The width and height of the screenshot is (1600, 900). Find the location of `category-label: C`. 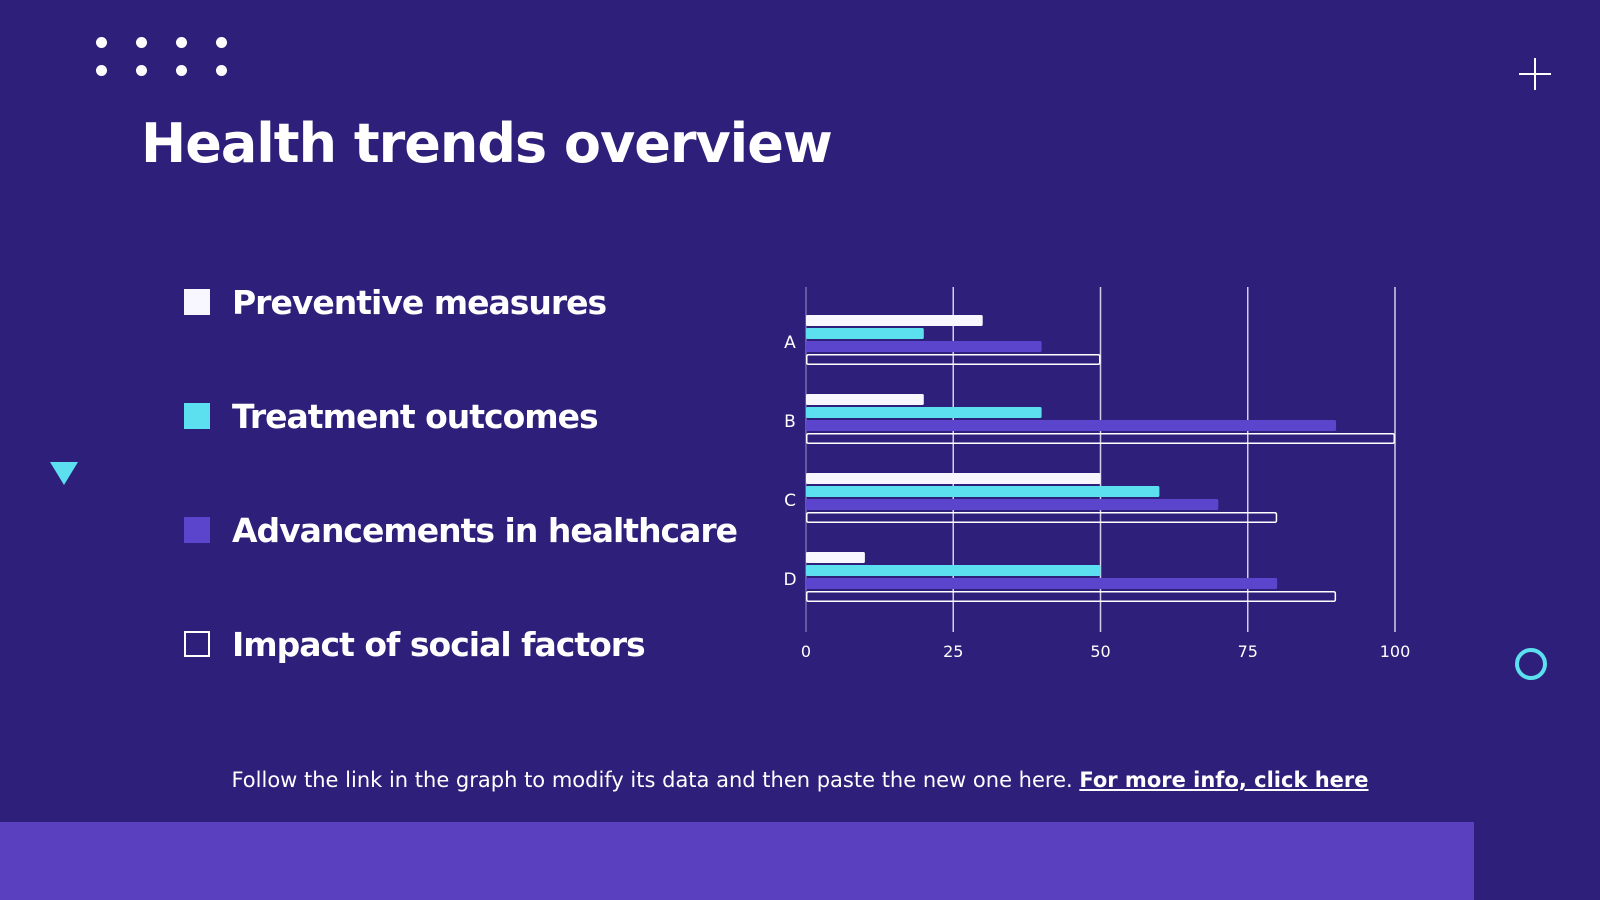

category-label: C is located at coordinates (790, 501).